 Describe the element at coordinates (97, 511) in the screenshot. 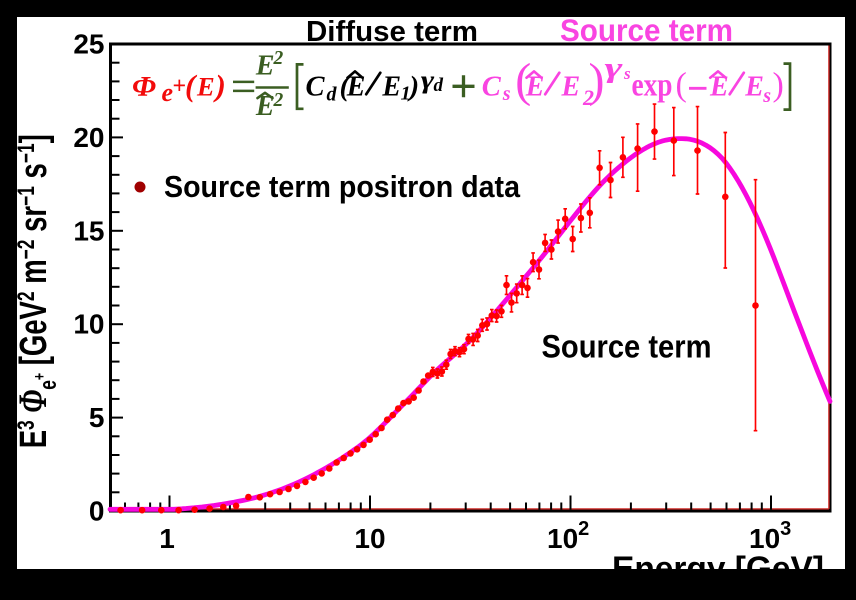

I see `svg-text: 0` at that location.